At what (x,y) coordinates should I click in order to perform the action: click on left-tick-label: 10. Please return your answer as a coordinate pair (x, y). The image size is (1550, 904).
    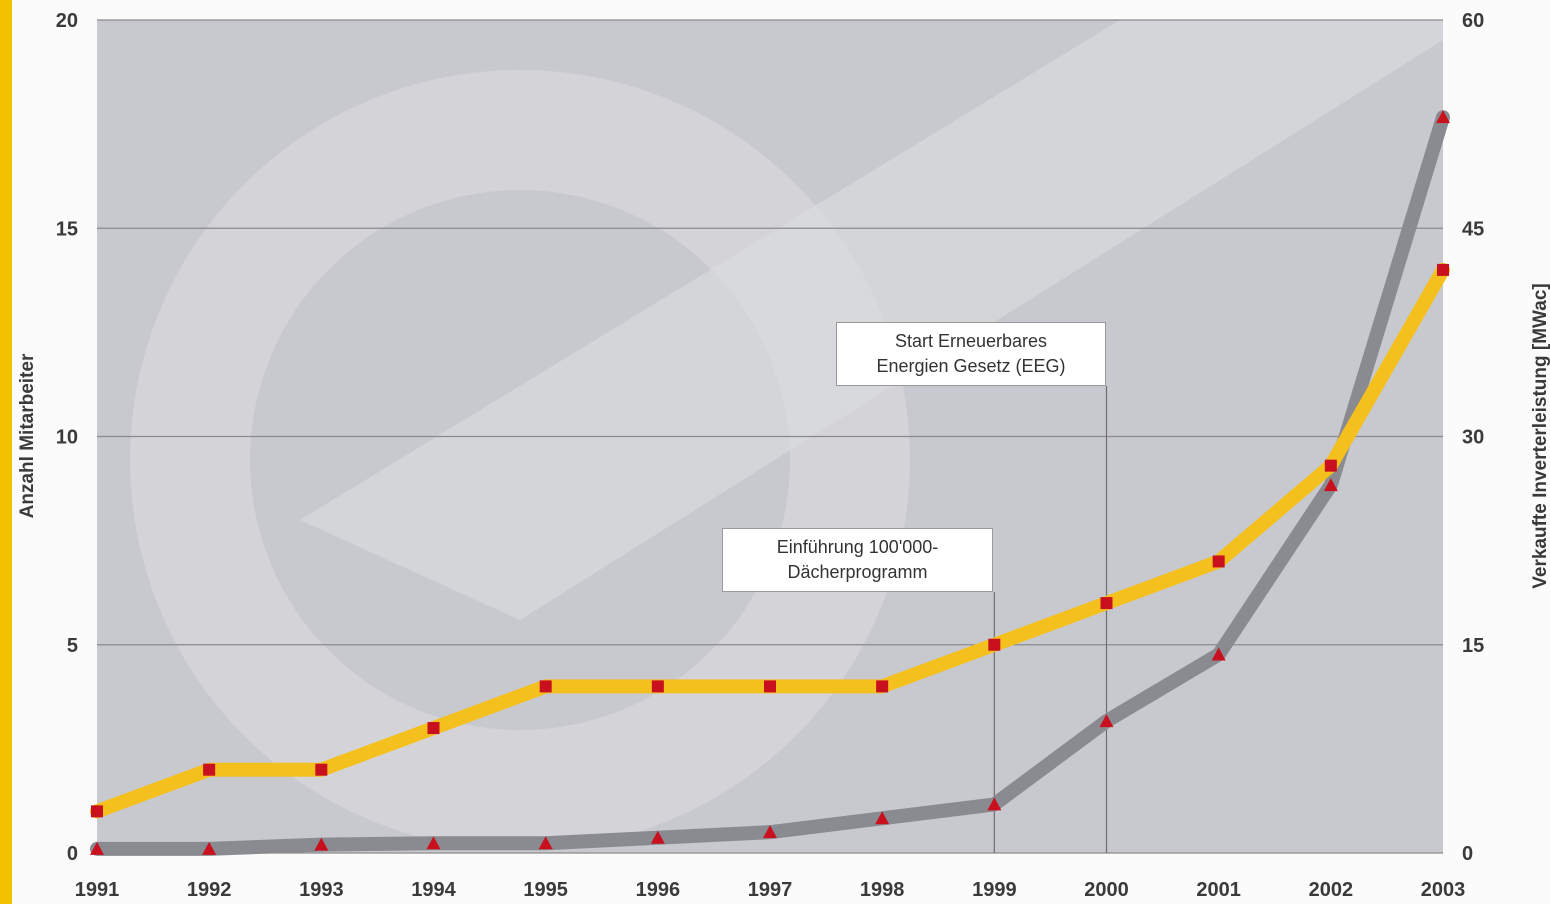
    Looking at the image, I should click on (67, 438).